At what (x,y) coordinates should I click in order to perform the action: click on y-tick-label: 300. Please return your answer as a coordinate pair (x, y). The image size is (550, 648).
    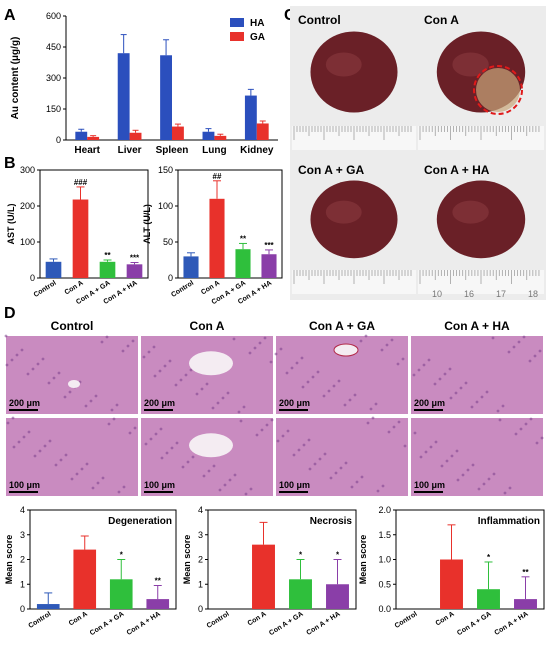
    Looking at the image, I should click on (27, 170).